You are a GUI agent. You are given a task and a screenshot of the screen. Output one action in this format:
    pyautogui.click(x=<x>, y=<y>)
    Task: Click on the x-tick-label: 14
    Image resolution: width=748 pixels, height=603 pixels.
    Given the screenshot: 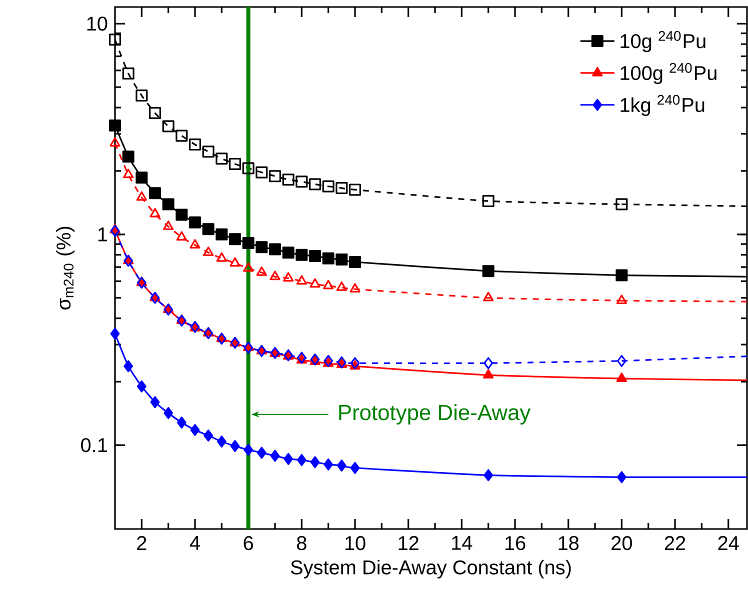 What is the action you would take?
    pyautogui.click(x=462, y=543)
    